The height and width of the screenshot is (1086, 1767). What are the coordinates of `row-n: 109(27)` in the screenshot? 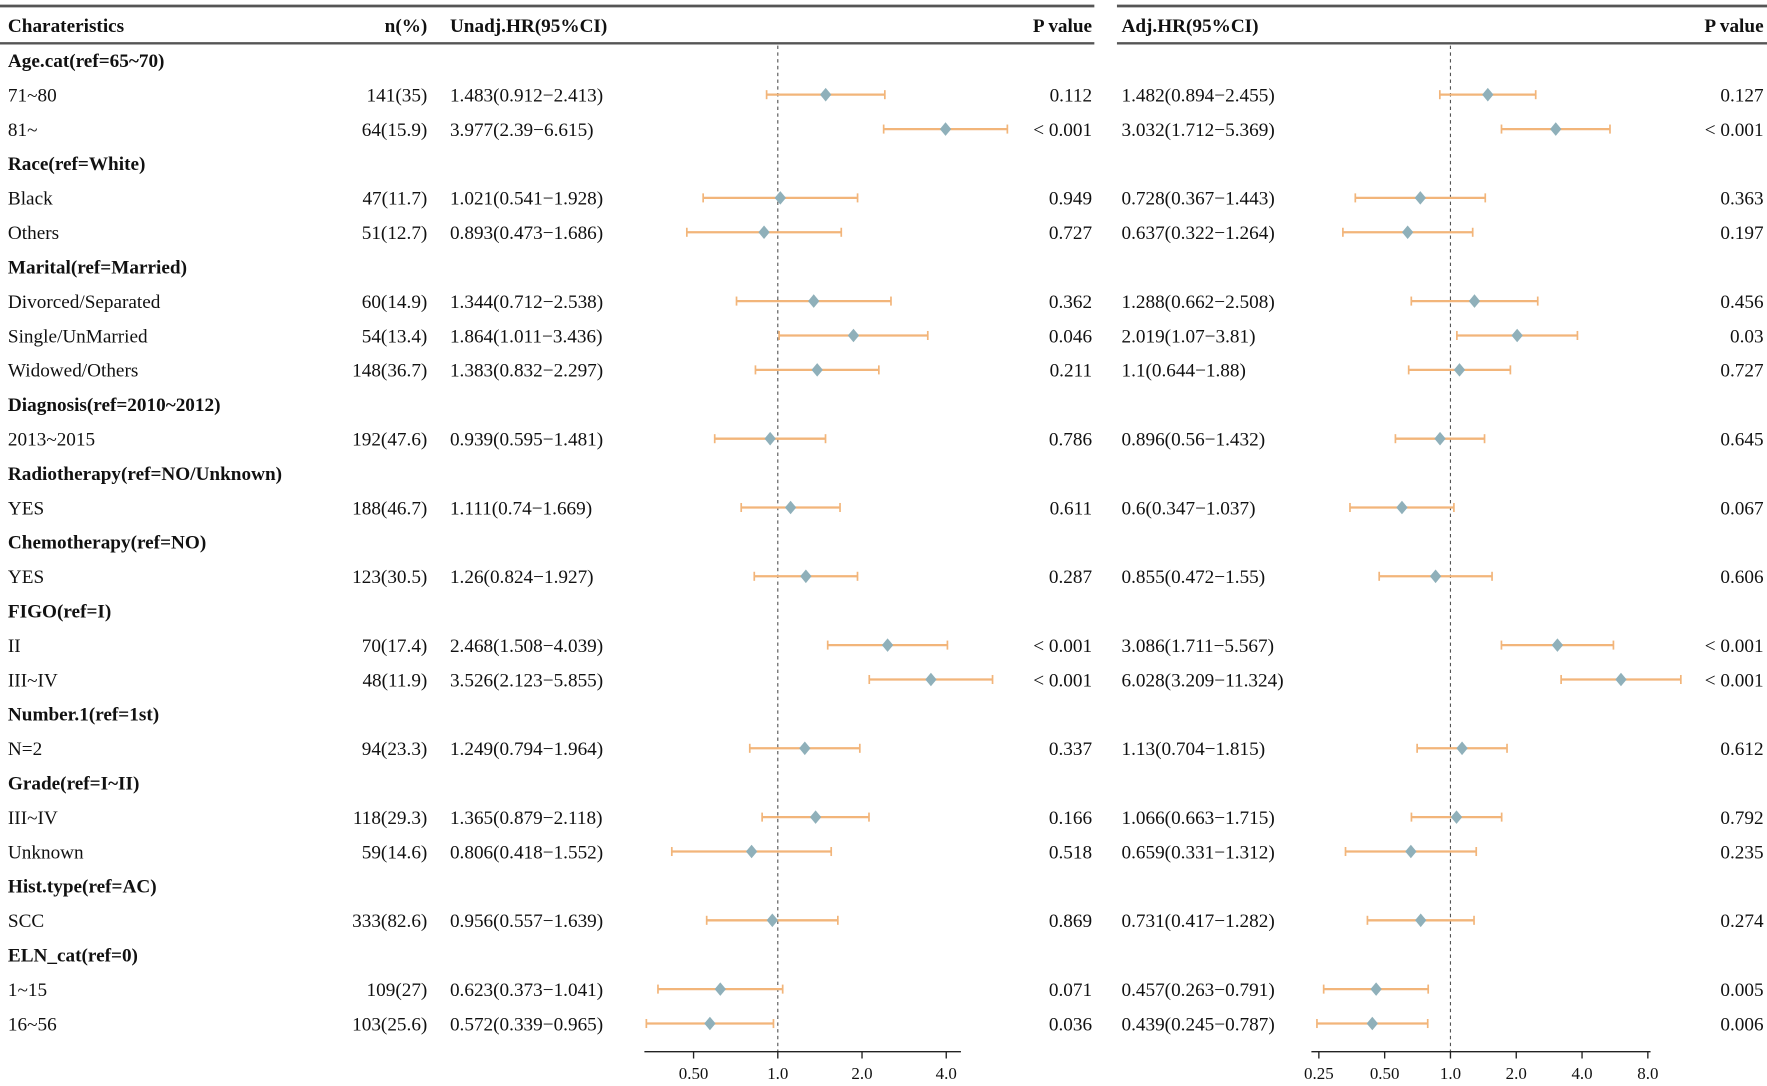 It's located at (397, 990).